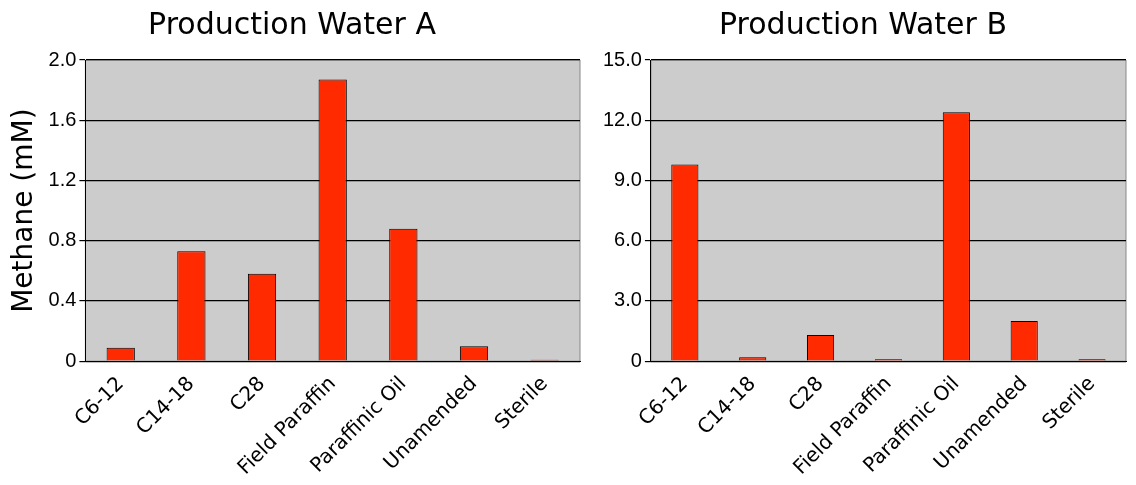  I want to click on y-tick-label: 15.0, so click(622, 58).